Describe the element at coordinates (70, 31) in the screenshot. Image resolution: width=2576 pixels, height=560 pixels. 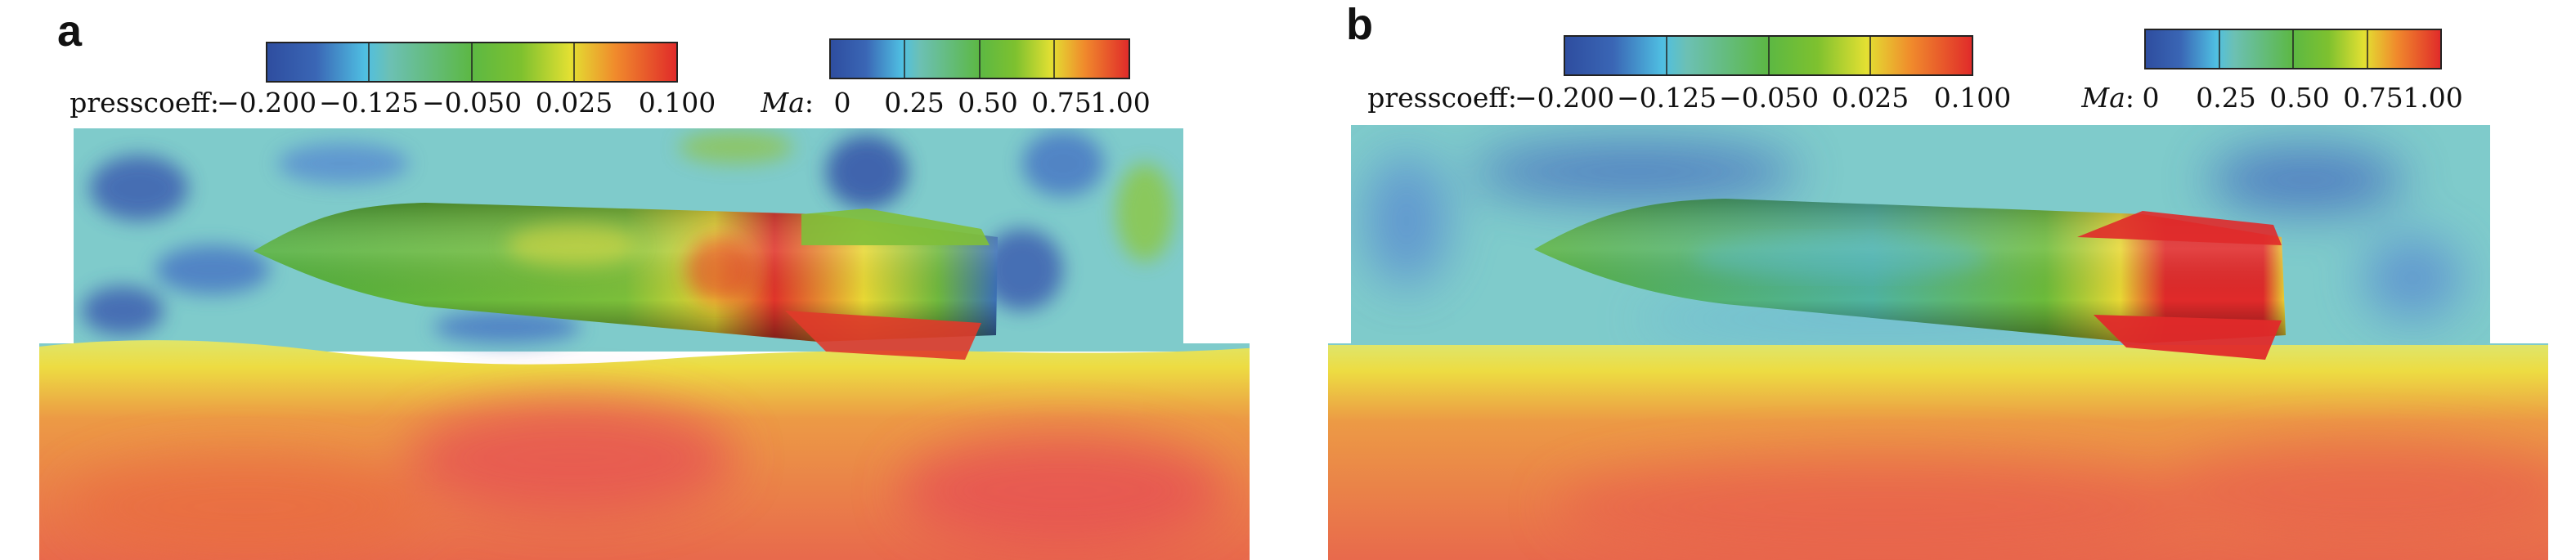
I see `panel-label: a` at that location.